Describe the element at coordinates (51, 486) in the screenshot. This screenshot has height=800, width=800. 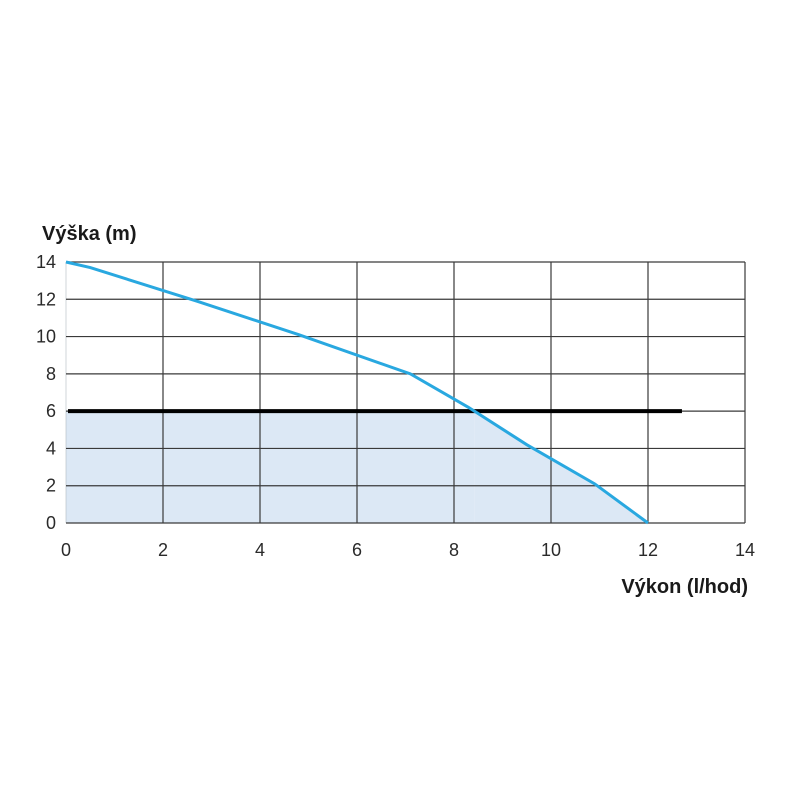
I see `y-tick-label: 2` at that location.